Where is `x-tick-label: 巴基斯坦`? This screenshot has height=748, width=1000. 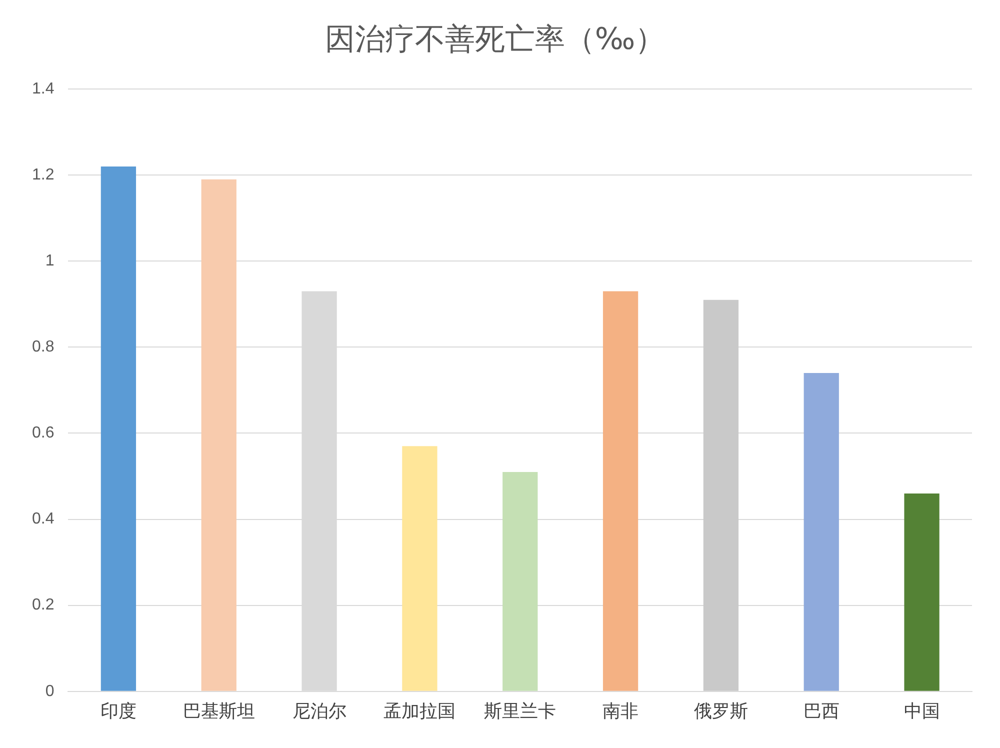
x-tick-label: 巴基斯坦 is located at coordinates (218, 711).